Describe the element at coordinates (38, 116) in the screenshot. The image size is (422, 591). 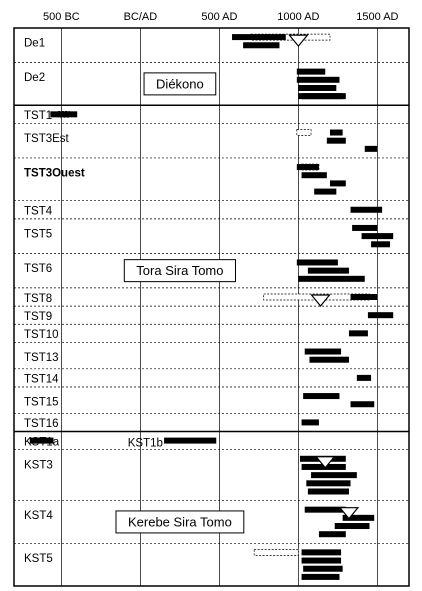
I see `site-label-tst1: TST1` at that location.